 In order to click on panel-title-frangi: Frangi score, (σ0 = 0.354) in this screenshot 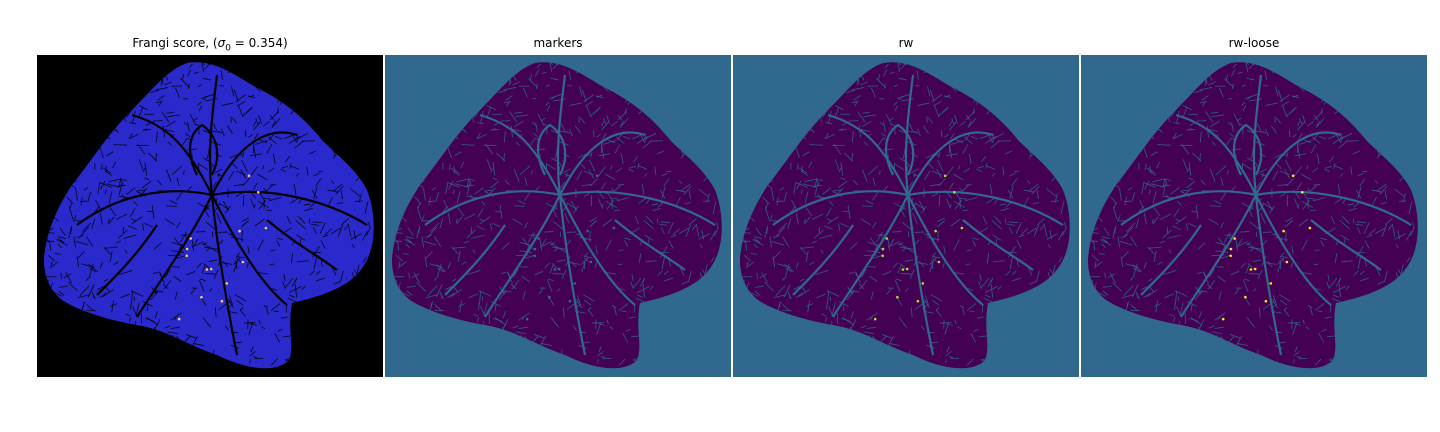, I will do `click(210, 45)`.